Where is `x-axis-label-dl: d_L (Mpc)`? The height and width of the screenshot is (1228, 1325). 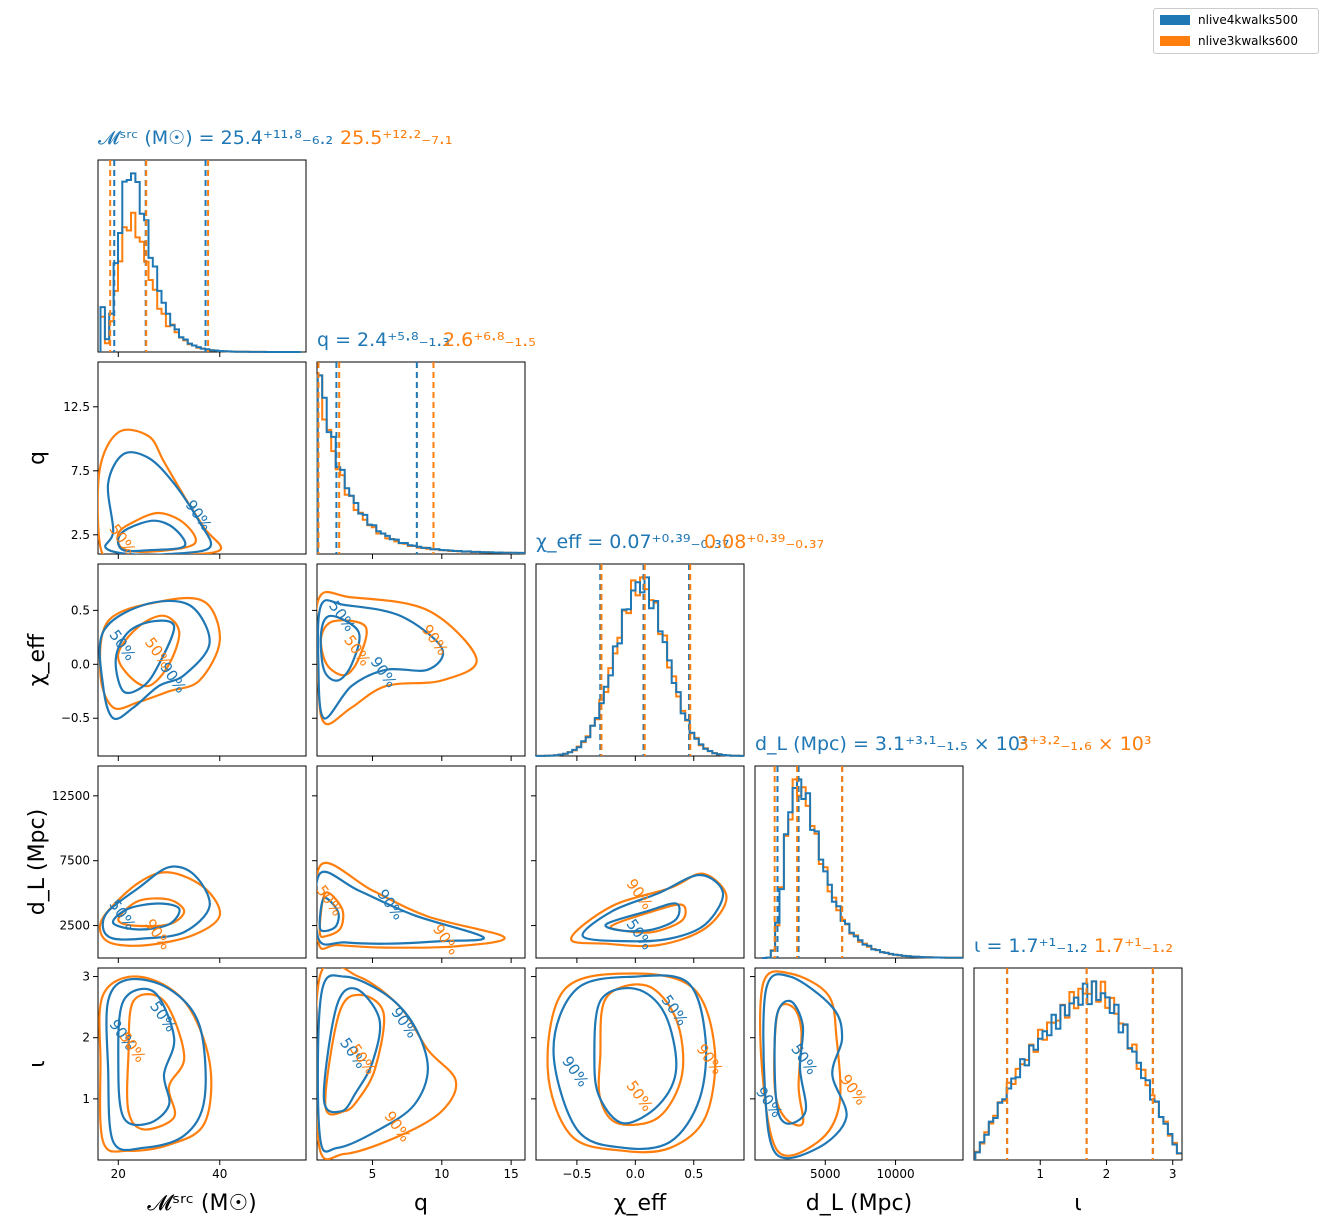 x-axis-label-dl: d_L (Mpc) is located at coordinates (859, 1203).